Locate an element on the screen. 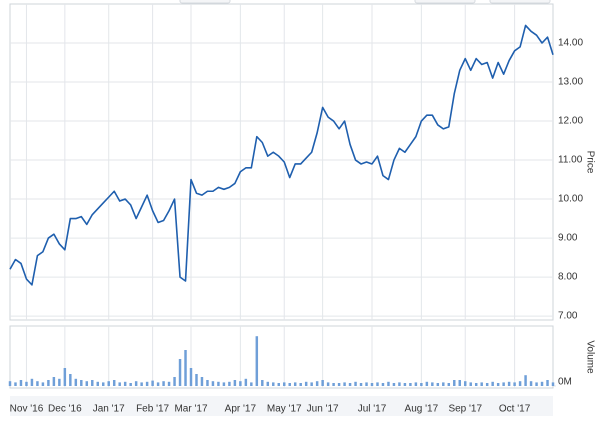  y-tick-label: 10.00 is located at coordinates (570, 199).